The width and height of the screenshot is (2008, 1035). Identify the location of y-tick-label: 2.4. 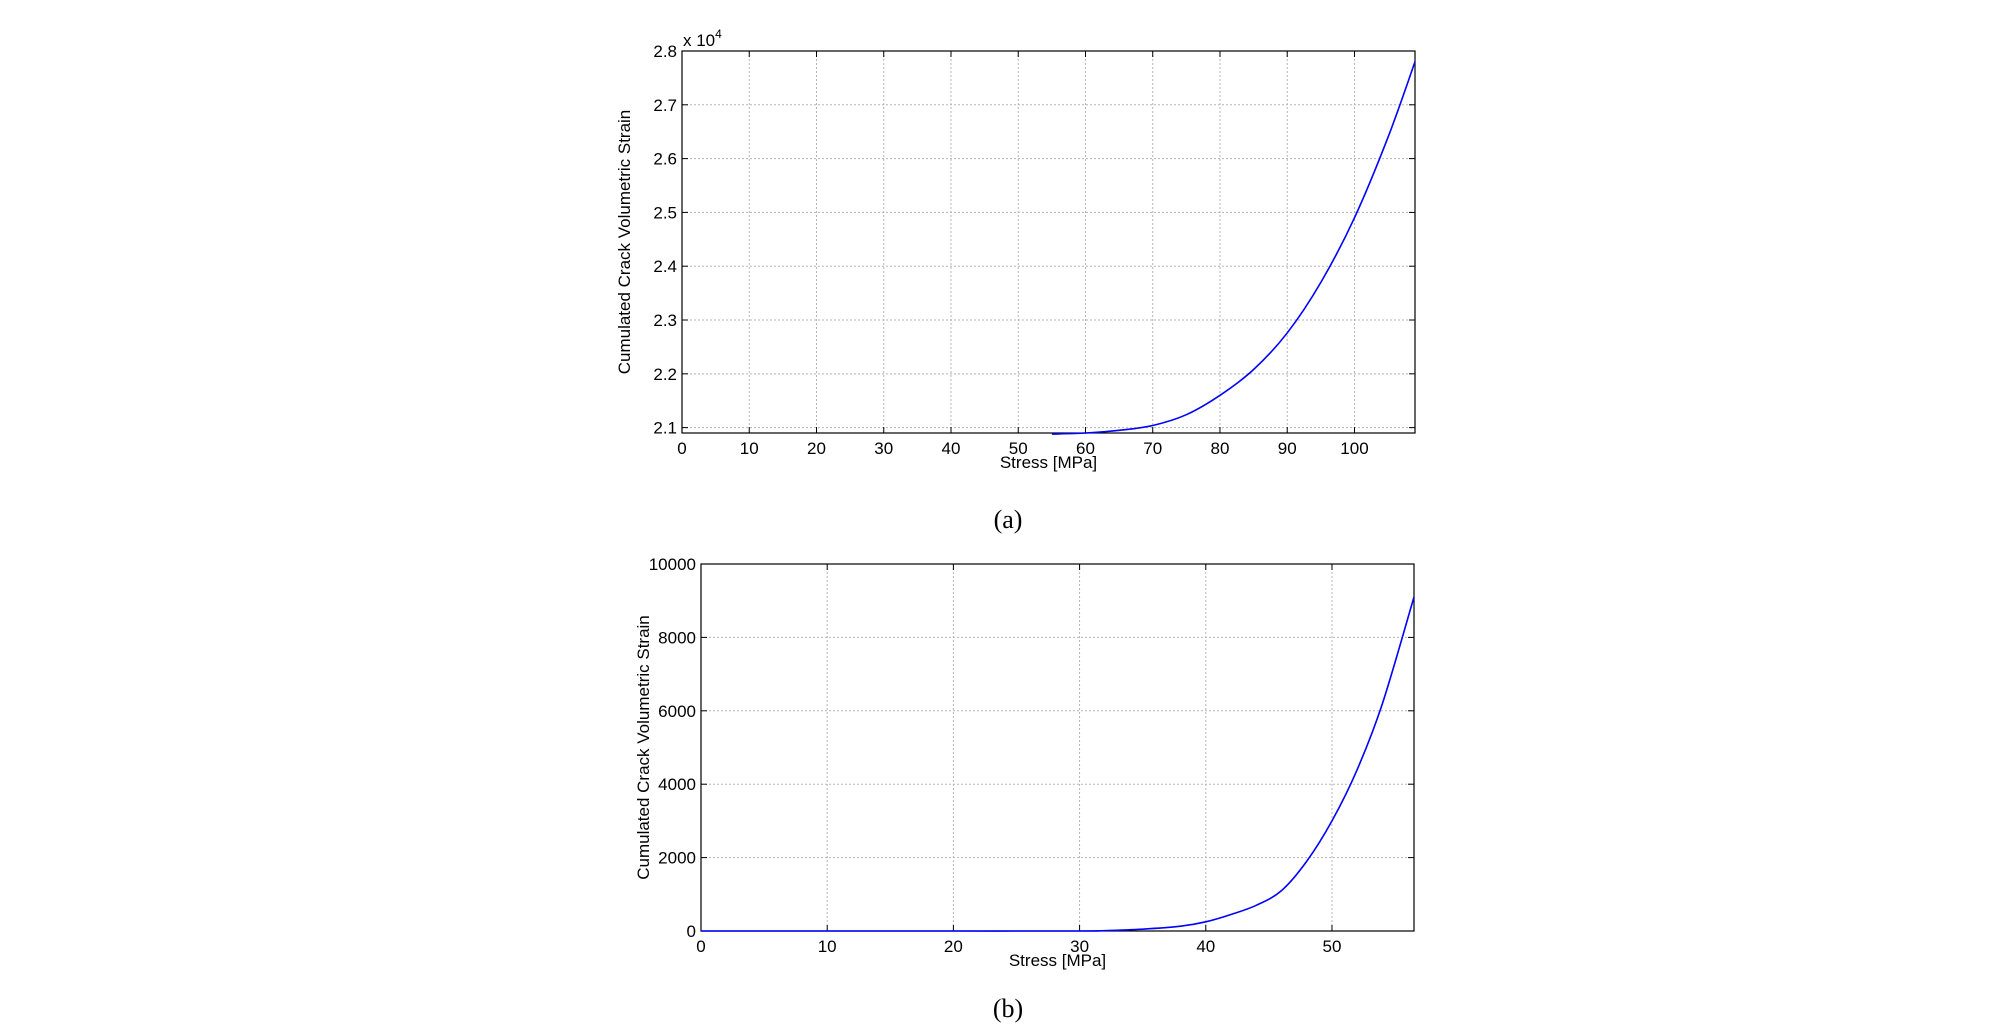
(665, 266).